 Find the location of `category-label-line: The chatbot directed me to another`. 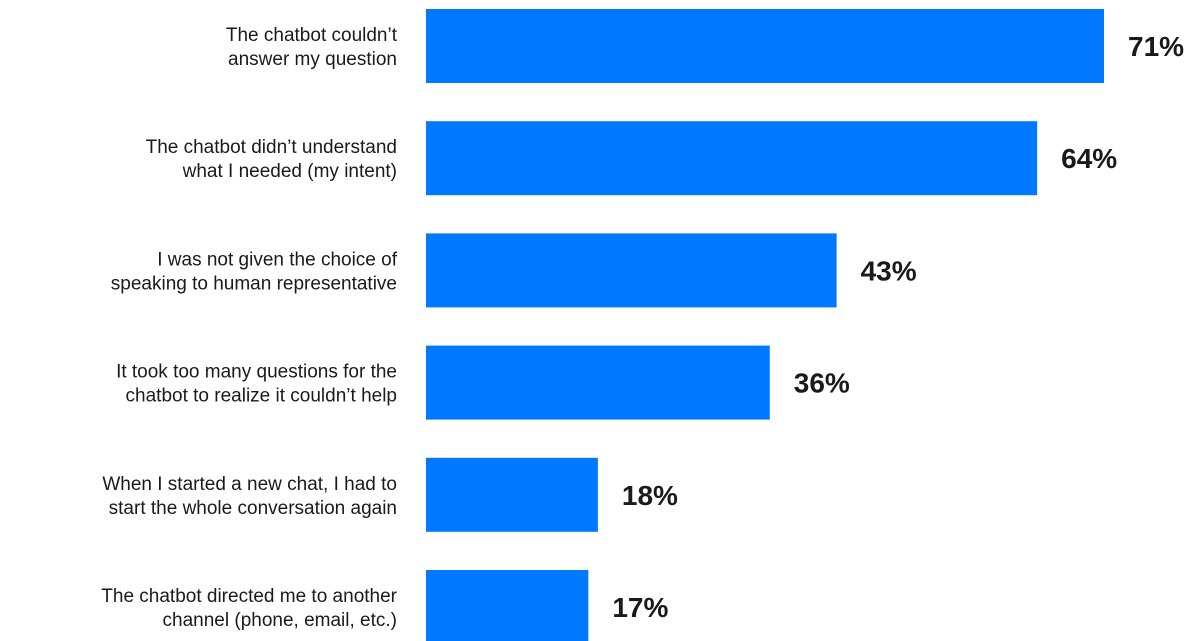

category-label-line: The chatbot directed me to another is located at coordinates (249, 596).